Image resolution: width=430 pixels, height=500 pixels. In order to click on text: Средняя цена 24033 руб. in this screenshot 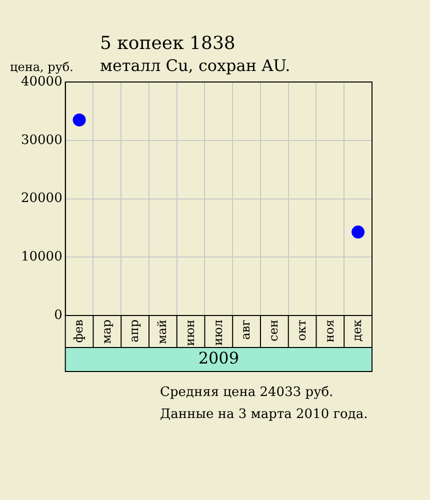, I will do `click(247, 393)`.